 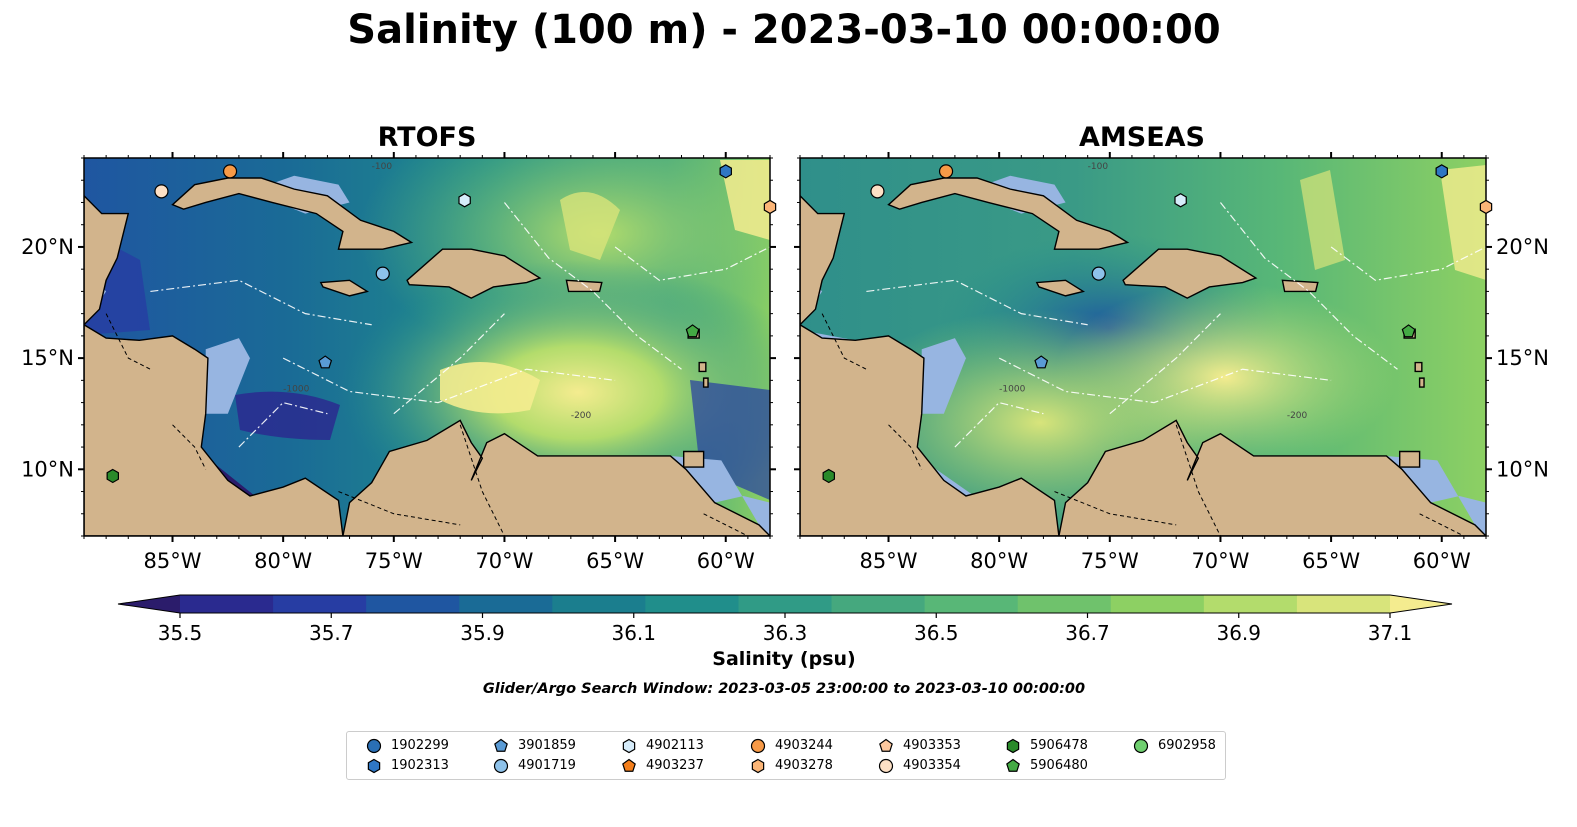 I want to click on y-tick-label: 20°N, so click(x=1522, y=247).